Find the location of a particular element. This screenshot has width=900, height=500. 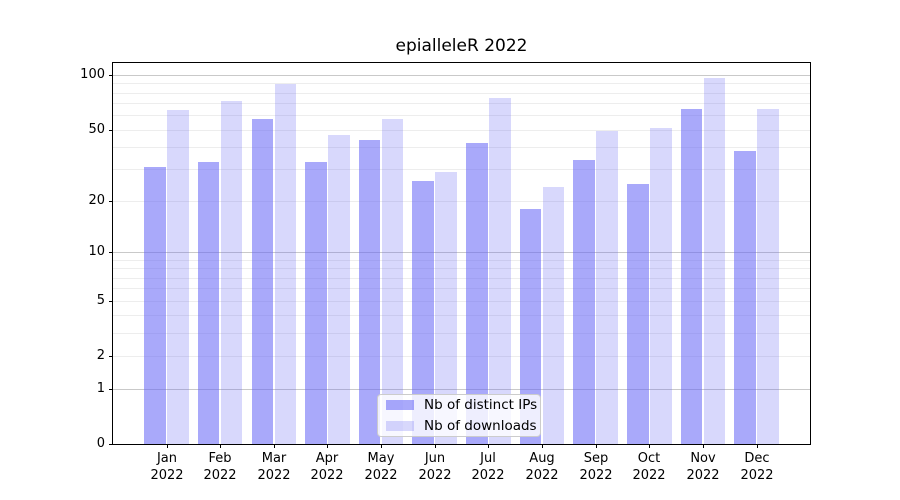

bar-downloads-nov is located at coordinates (714, 261).